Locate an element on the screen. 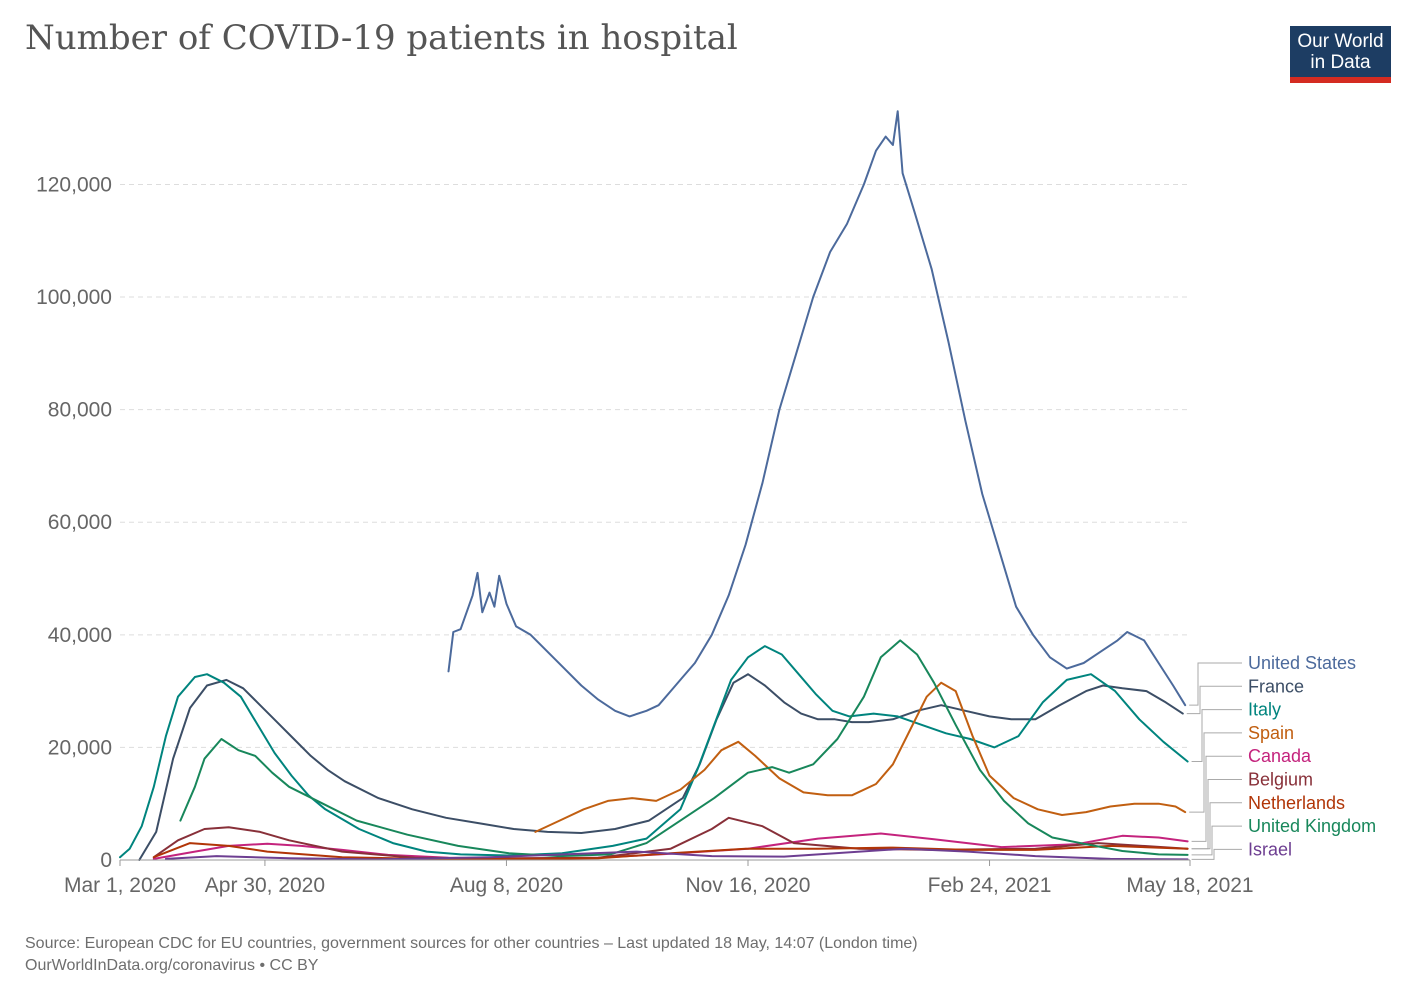 The height and width of the screenshot is (1000, 1417). x-tick-label: Feb 24, 2021 is located at coordinates (990, 885).